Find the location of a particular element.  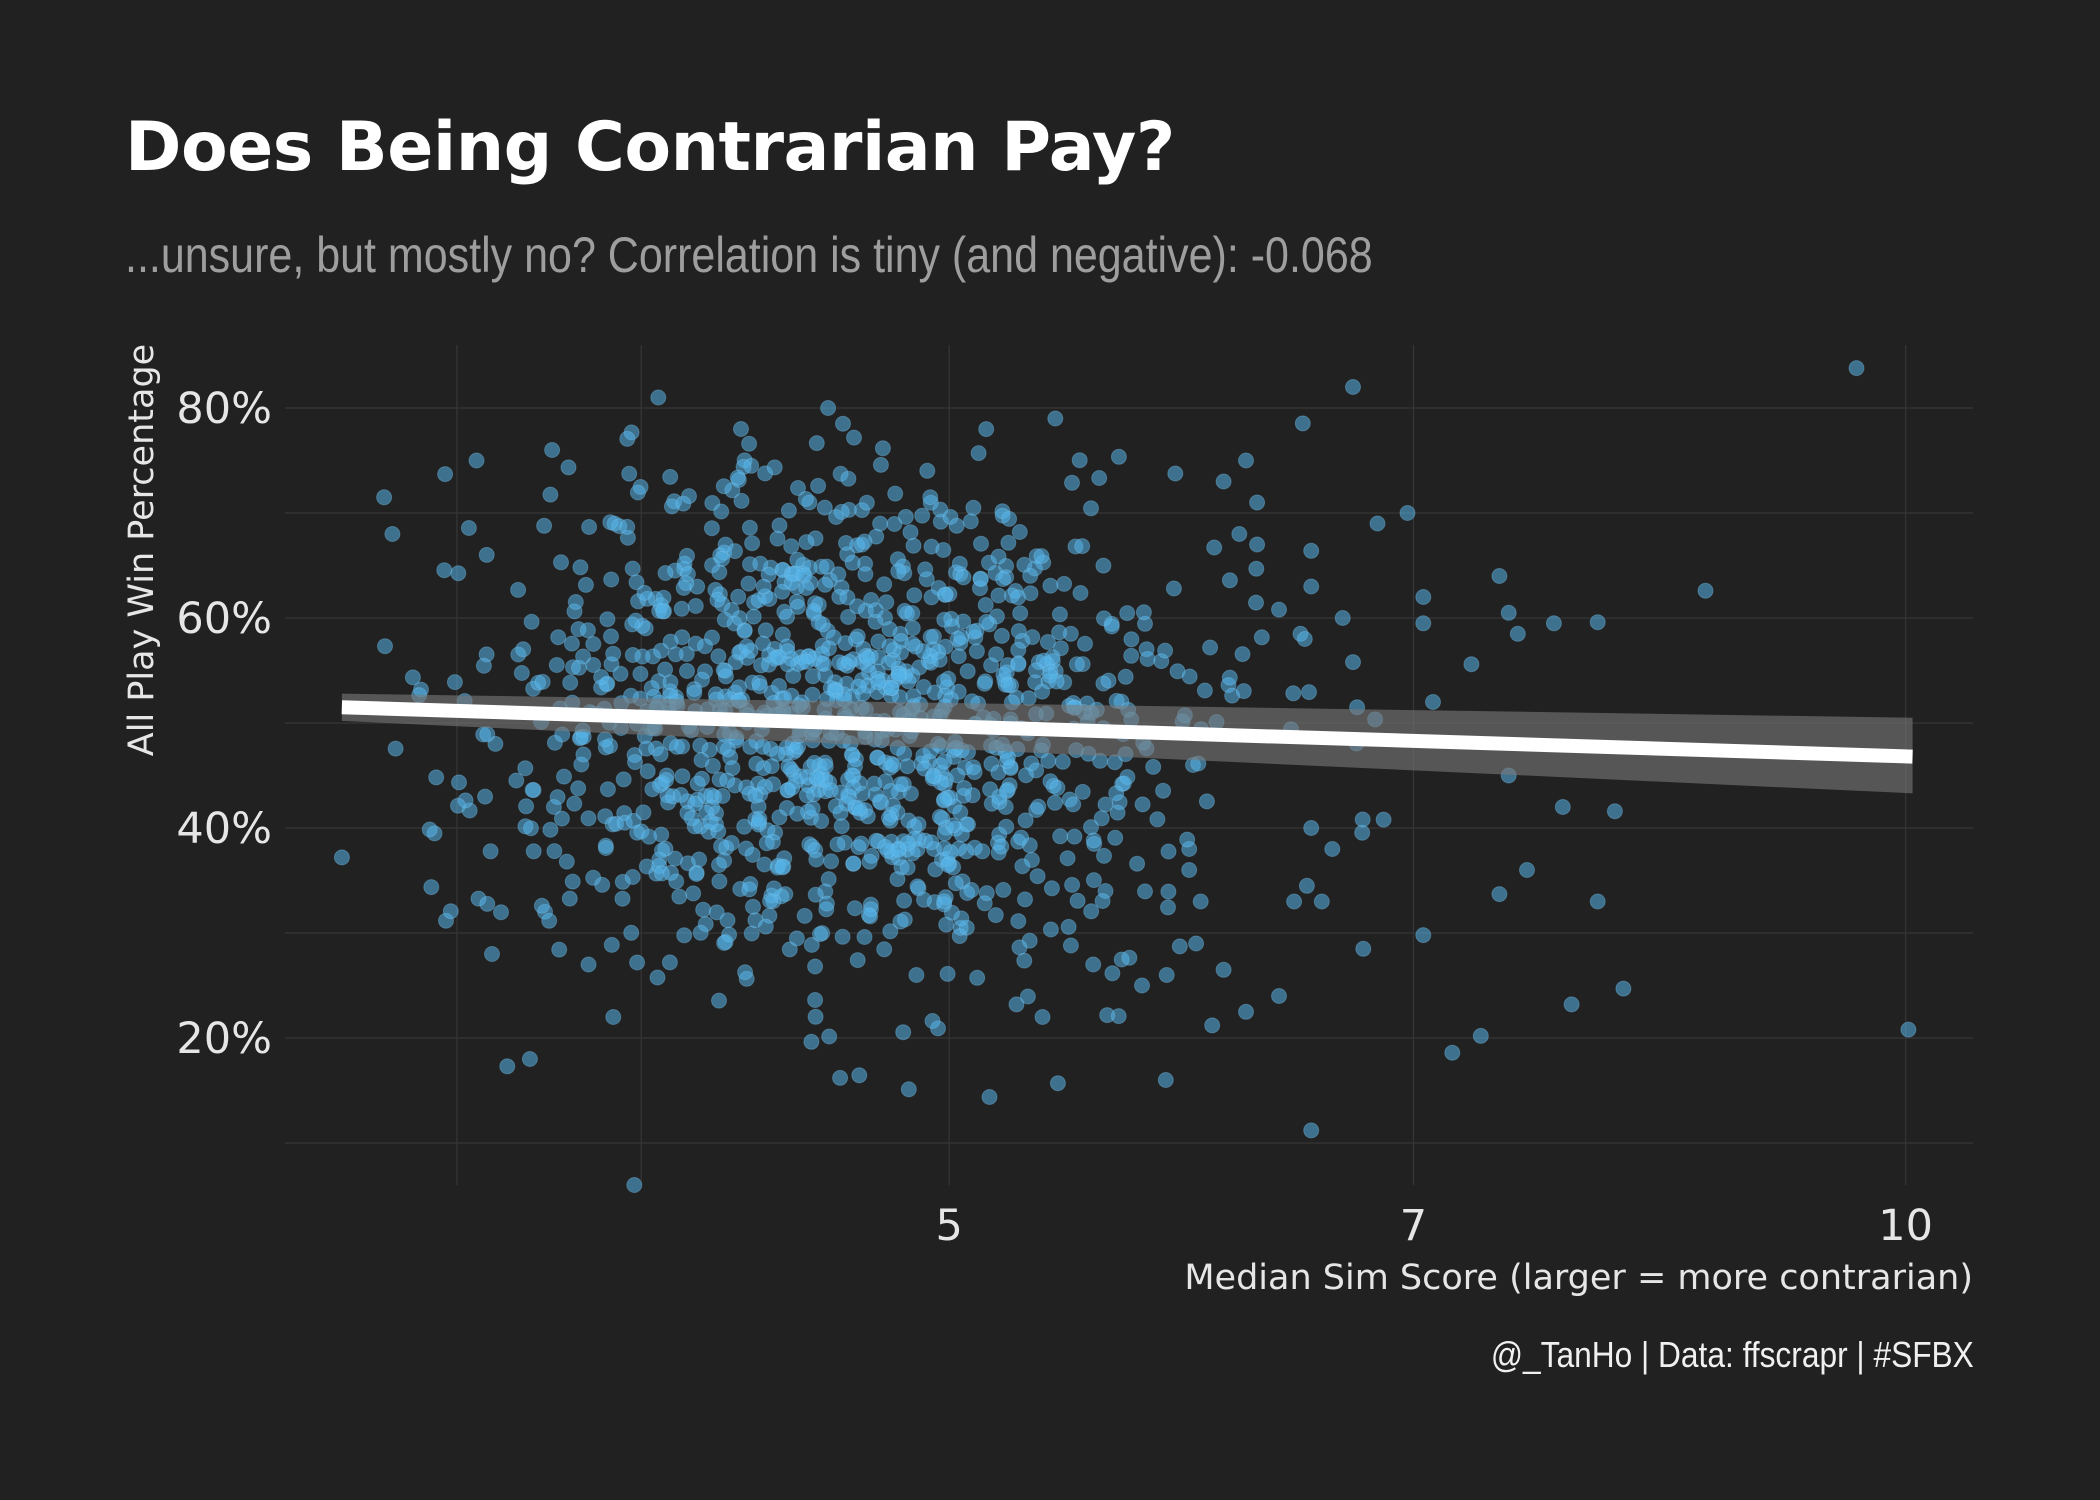

x-axis-ticks: 5 7 10 is located at coordinates (1434, 1226).